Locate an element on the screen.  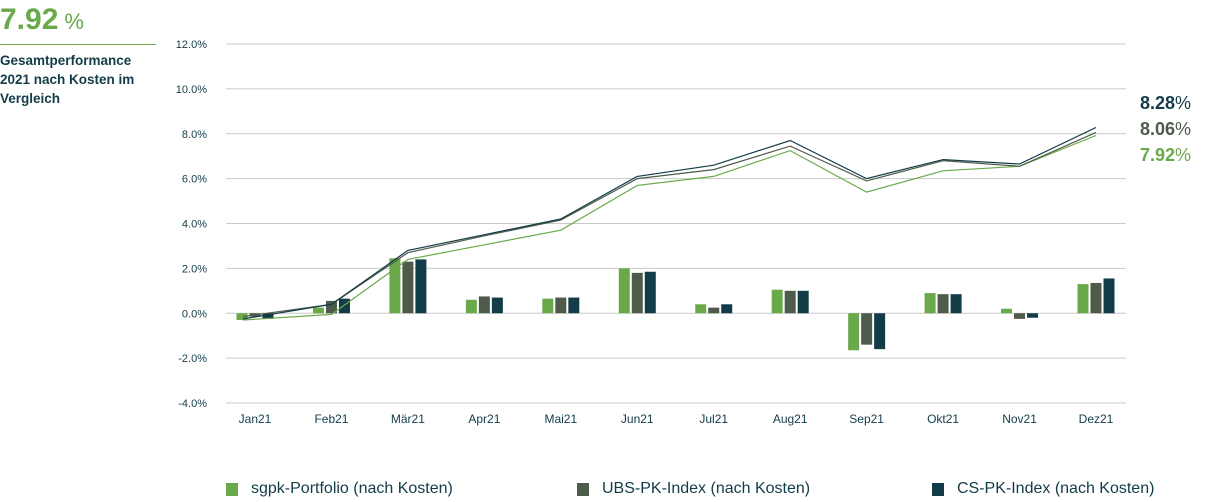
end-label-ubs: 8.06% is located at coordinates (1165, 129).